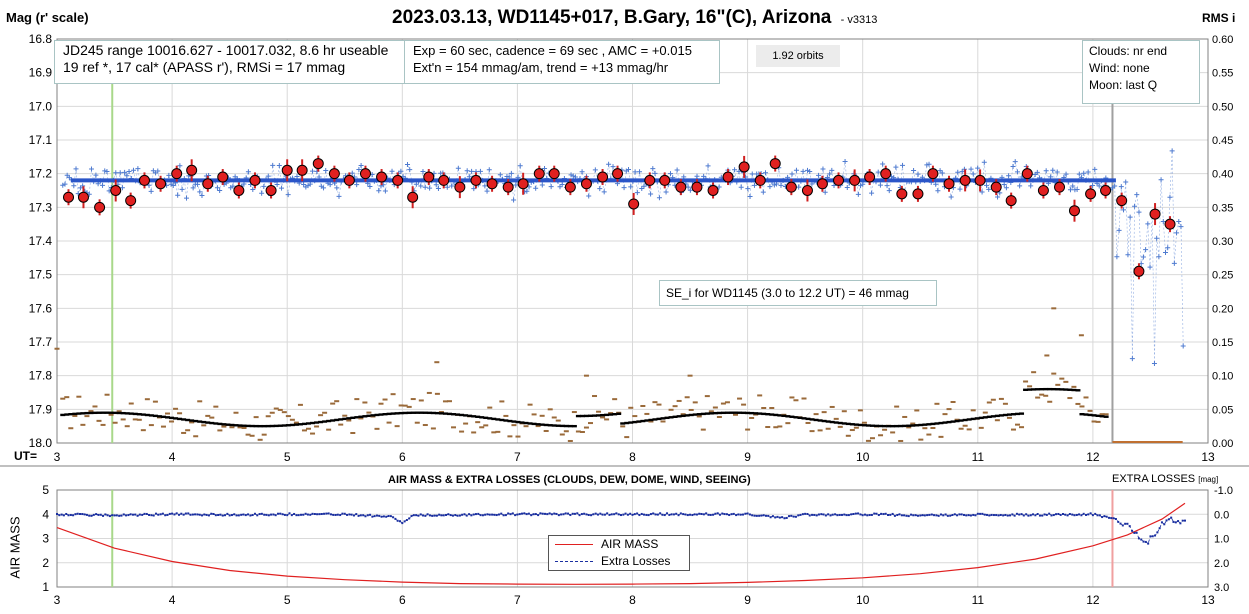  I want to click on y-tick-label: 18.0, so click(41, 443).